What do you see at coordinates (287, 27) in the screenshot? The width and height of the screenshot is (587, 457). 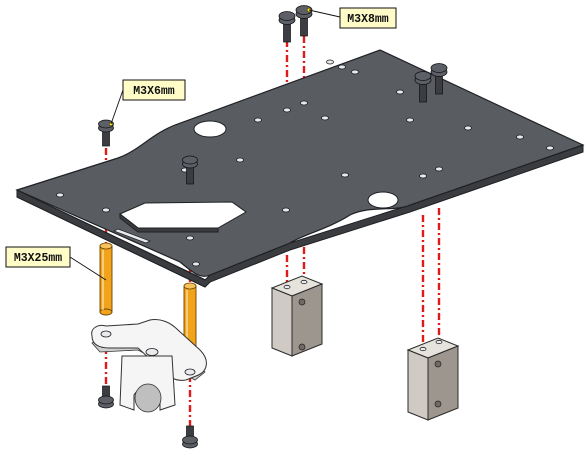 I see `screw-m3x8-left` at bounding box center [287, 27].